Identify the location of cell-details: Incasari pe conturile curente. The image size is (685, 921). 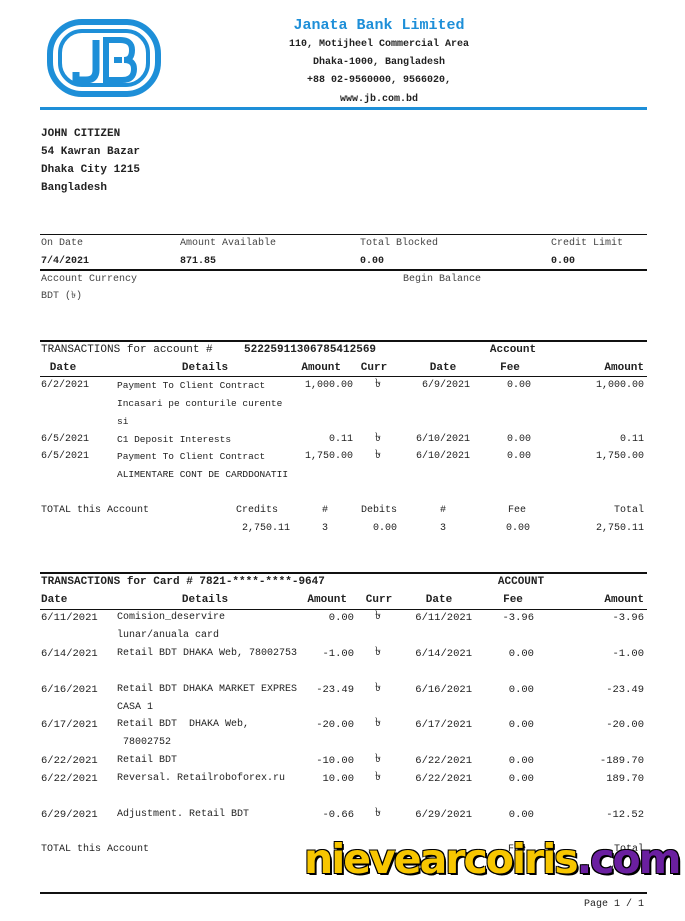
(200, 404).